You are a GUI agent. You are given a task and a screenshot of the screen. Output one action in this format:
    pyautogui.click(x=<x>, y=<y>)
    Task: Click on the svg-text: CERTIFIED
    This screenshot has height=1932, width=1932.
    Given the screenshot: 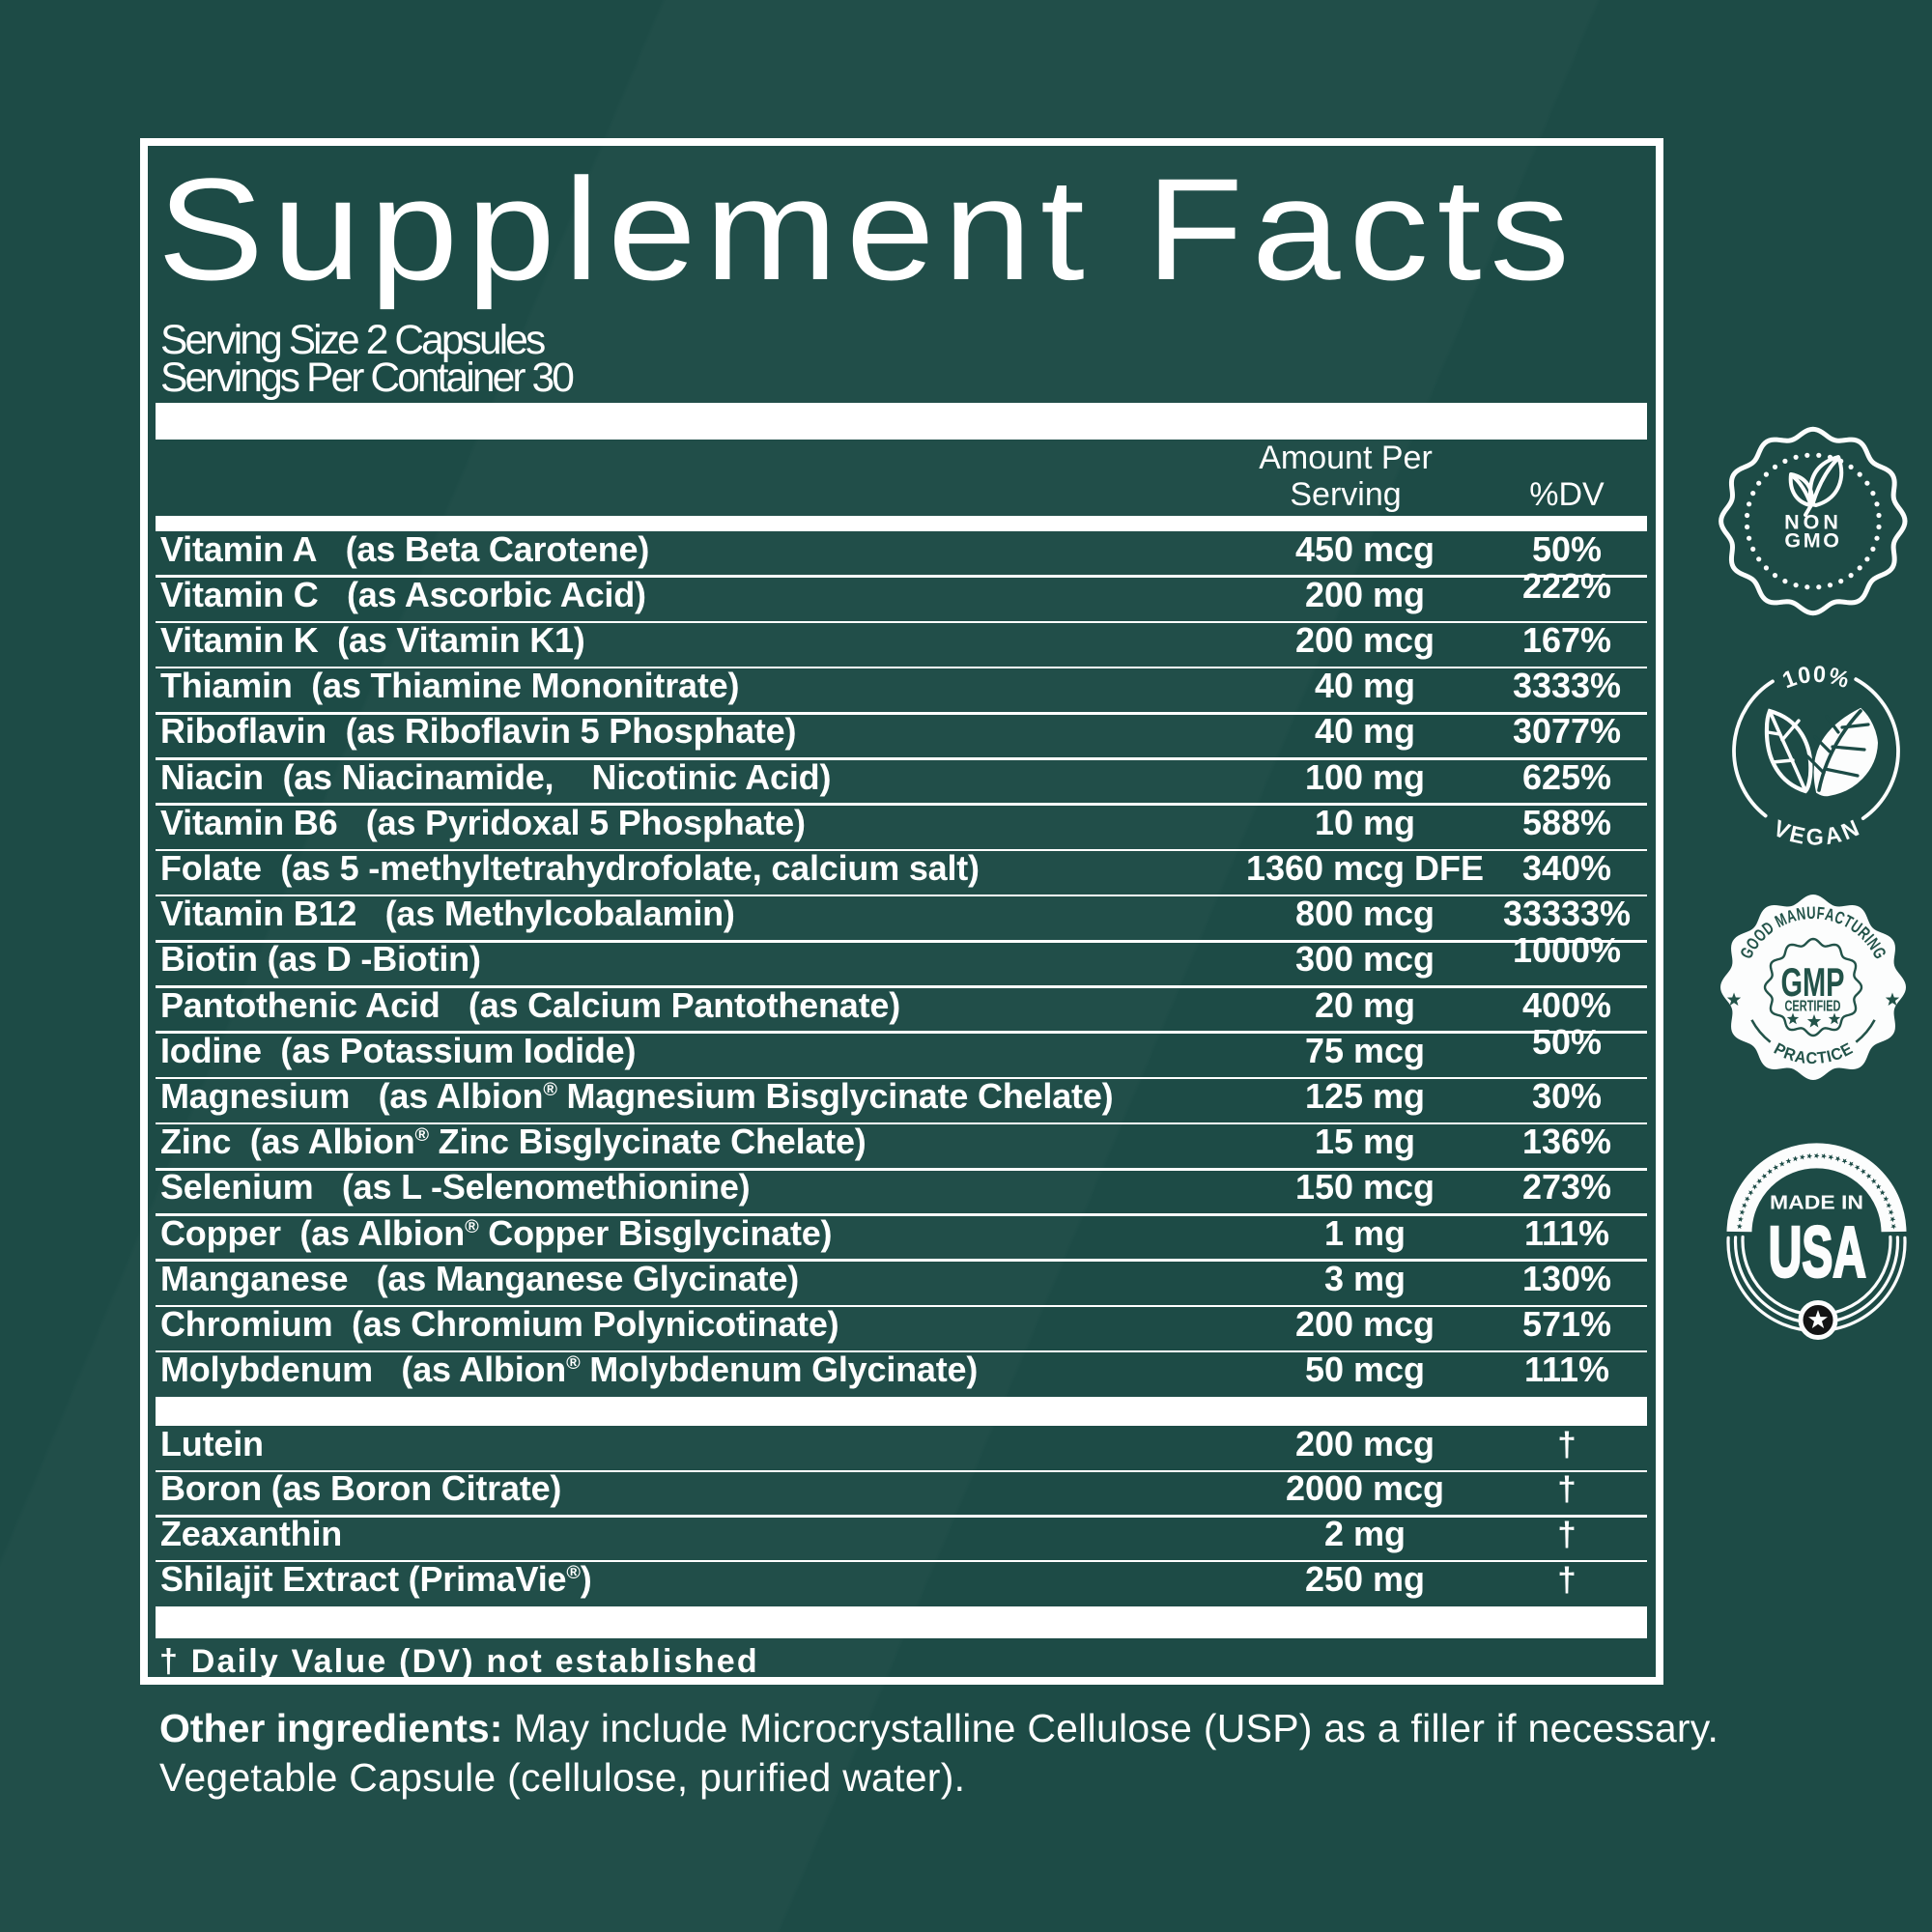 What is the action you would take?
    pyautogui.click(x=1813, y=1007)
    